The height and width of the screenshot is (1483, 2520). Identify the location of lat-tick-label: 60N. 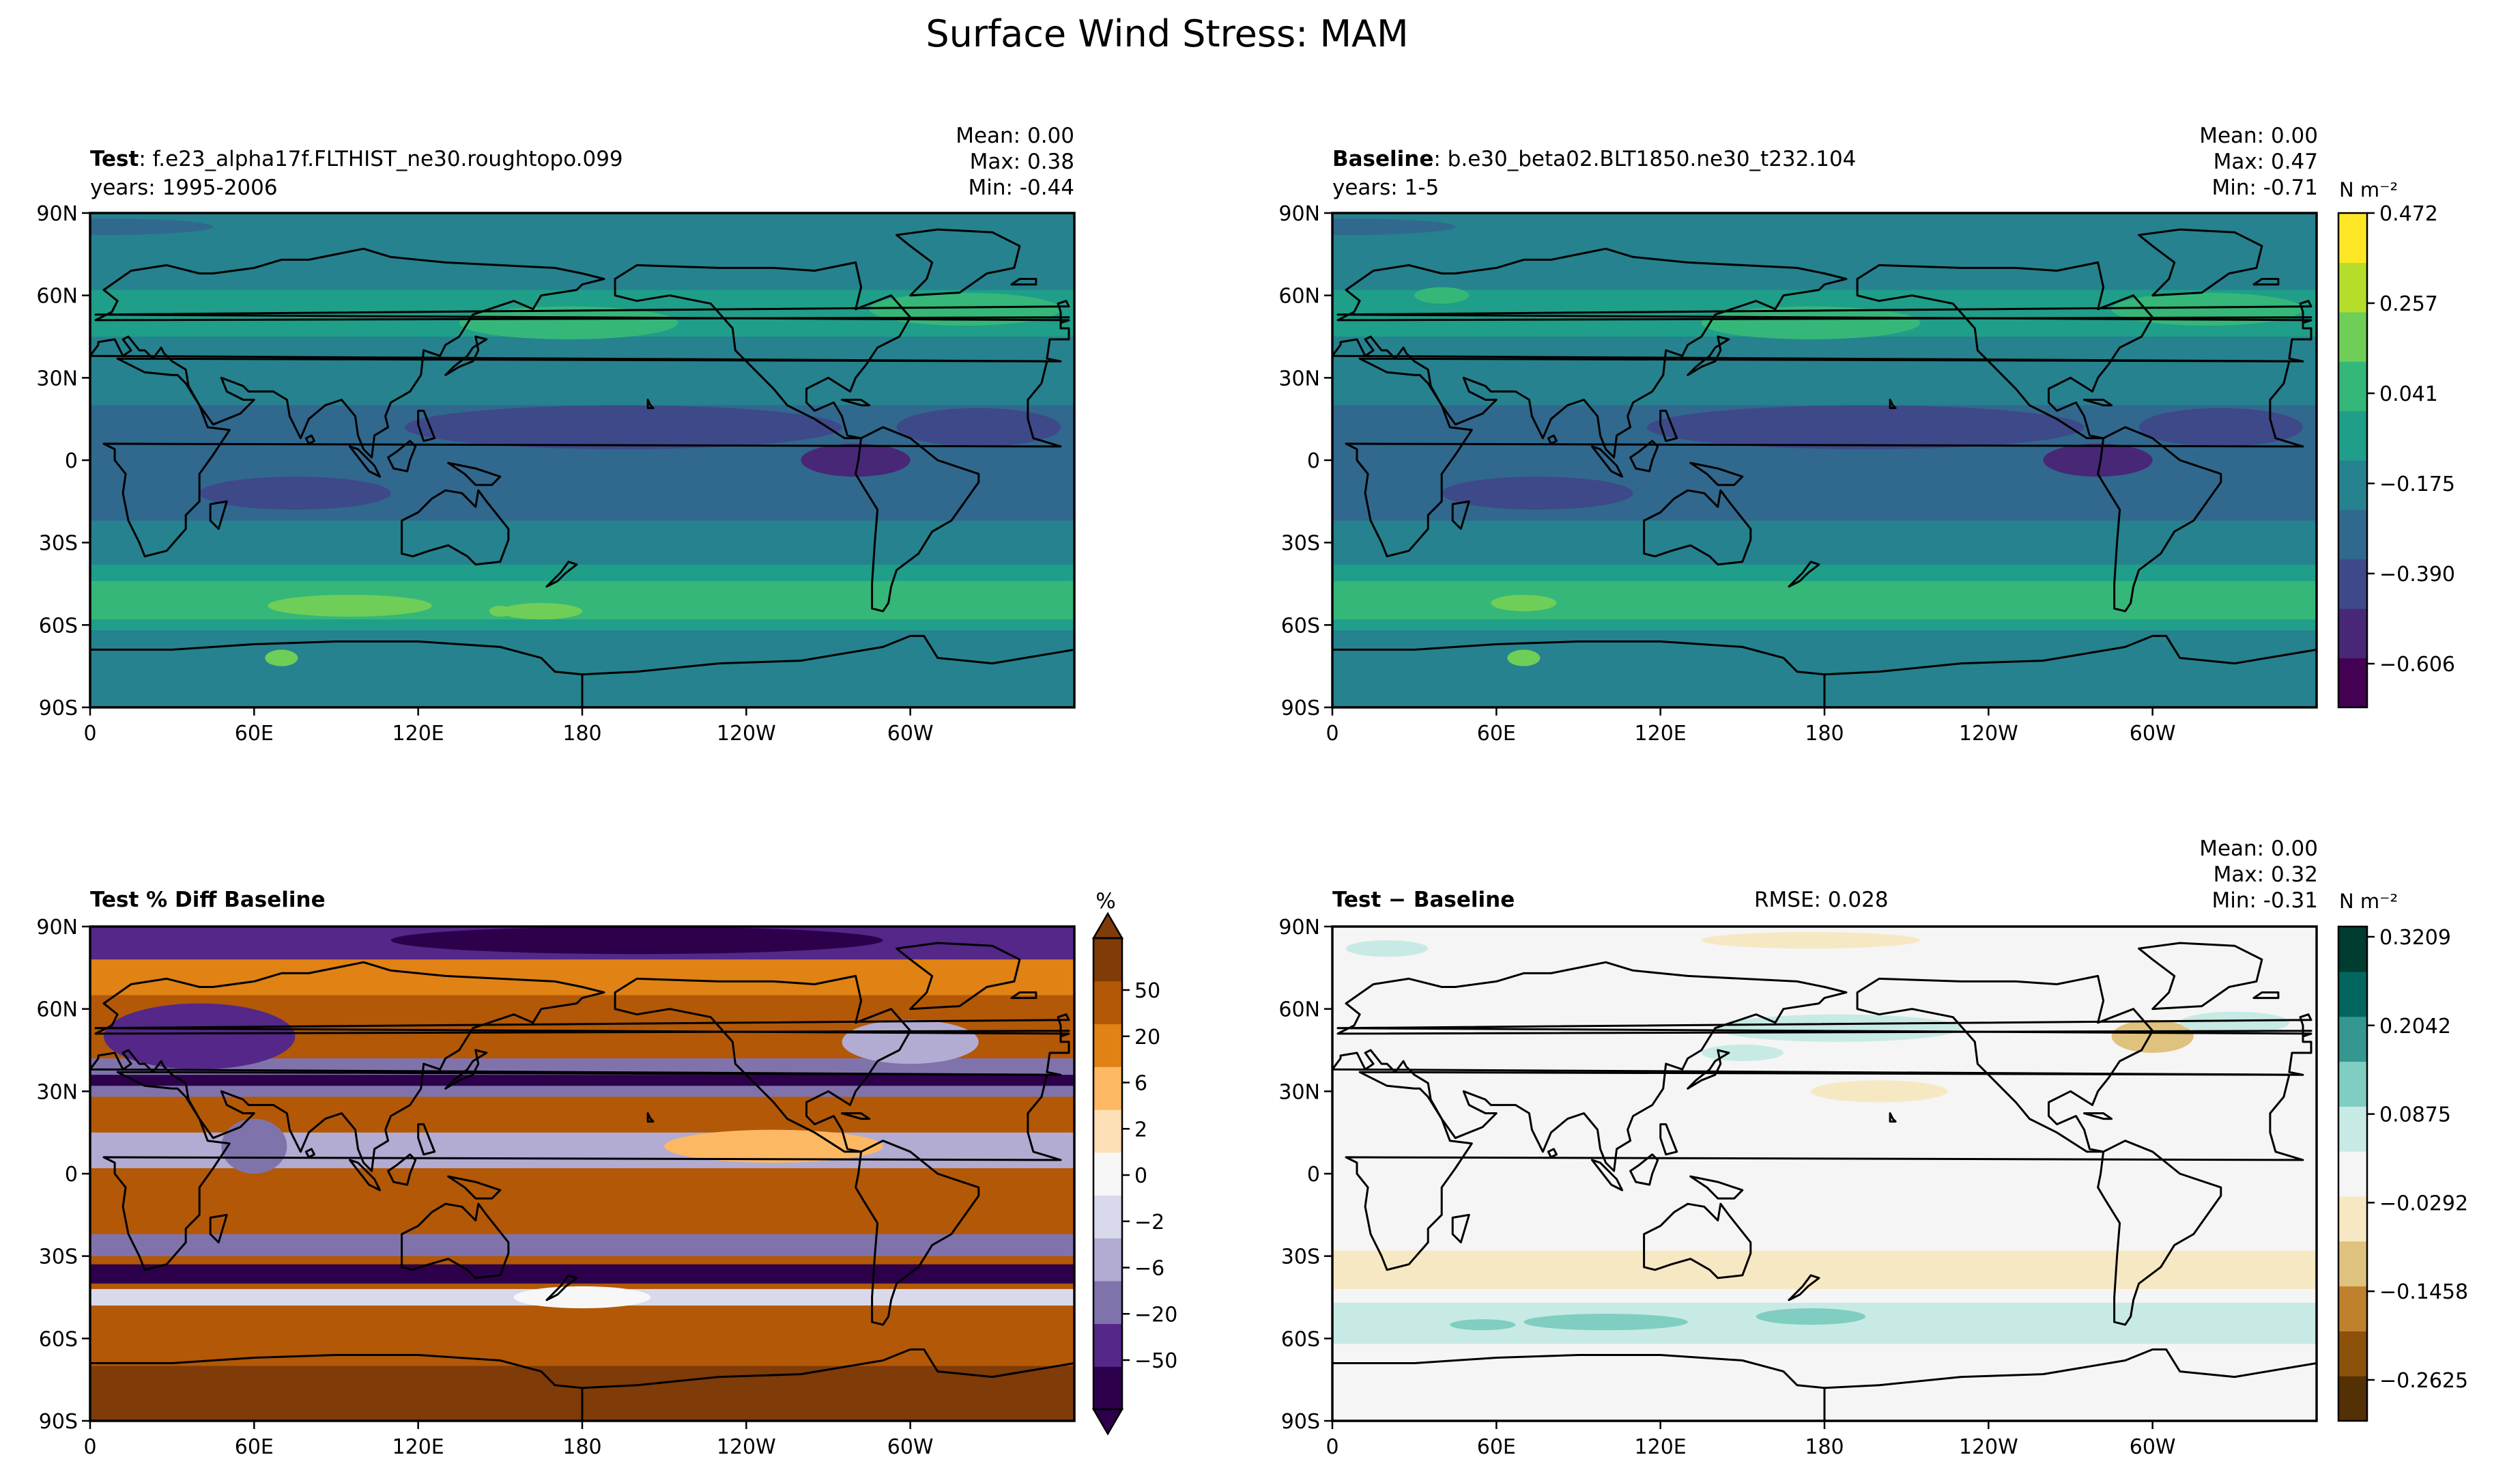
(57, 1010).